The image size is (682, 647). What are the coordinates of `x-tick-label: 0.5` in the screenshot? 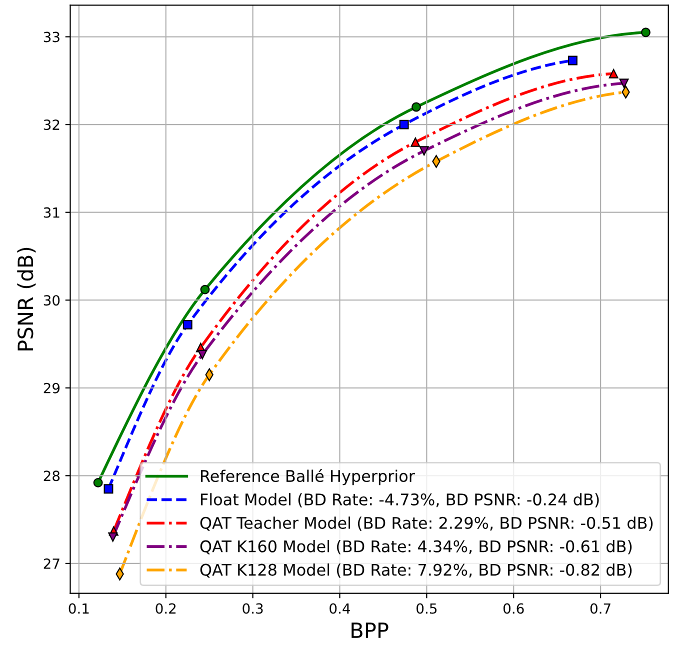 It's located at (426, 608).